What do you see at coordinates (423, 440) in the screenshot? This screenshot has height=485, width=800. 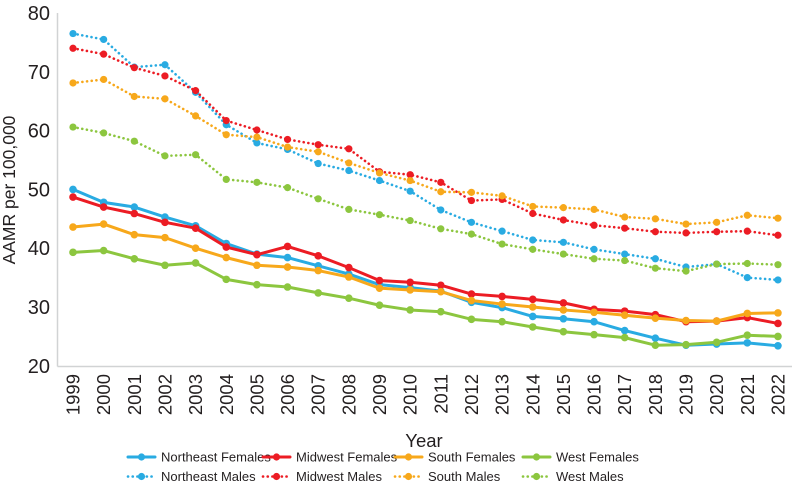 I see `x-axis-title: Year` at bounding box center [423, 440].